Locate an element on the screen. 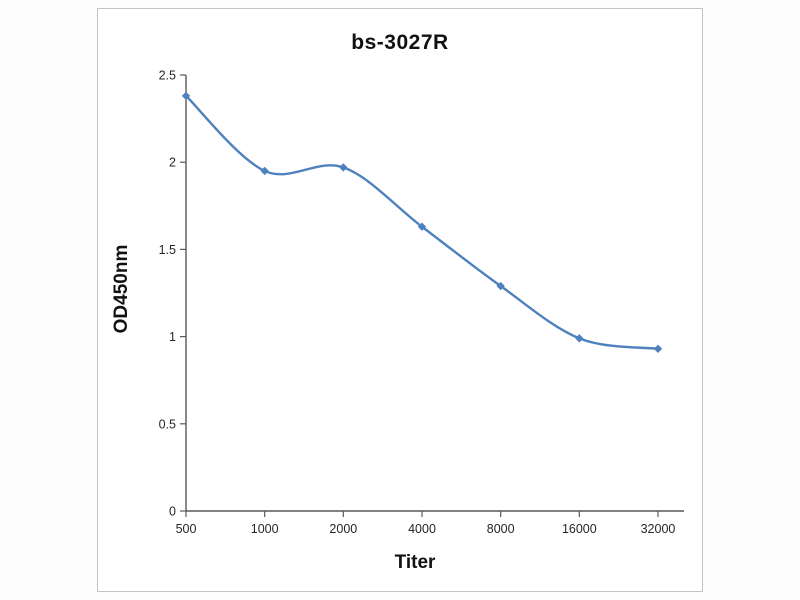 This screenshot has height=600, width=800. y-tick-label: 1 is located at coordinates (172, 337).